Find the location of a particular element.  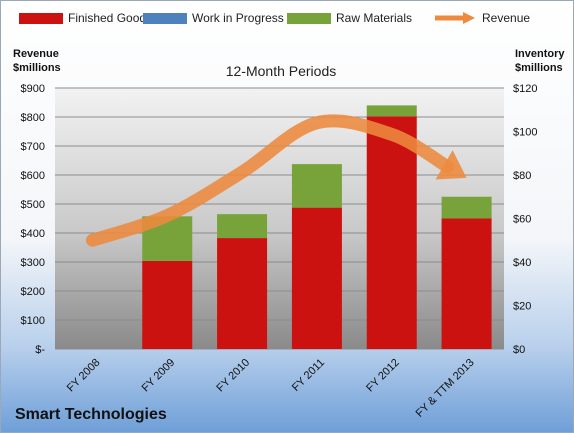

legend-item-finished-goods: Finished Goods is located at coordinates (85, 18).